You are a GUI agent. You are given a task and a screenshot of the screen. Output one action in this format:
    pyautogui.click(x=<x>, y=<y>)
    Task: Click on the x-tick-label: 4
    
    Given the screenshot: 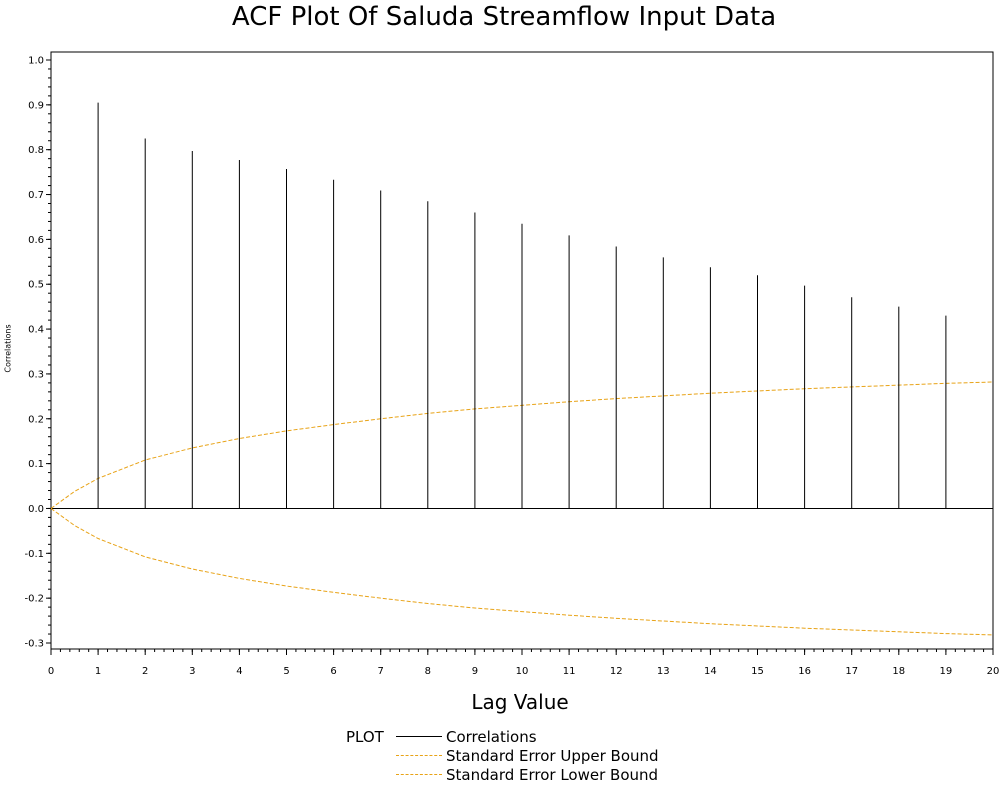 What is the action you would take?
    pyautogui.click(x=239, y=671)
    